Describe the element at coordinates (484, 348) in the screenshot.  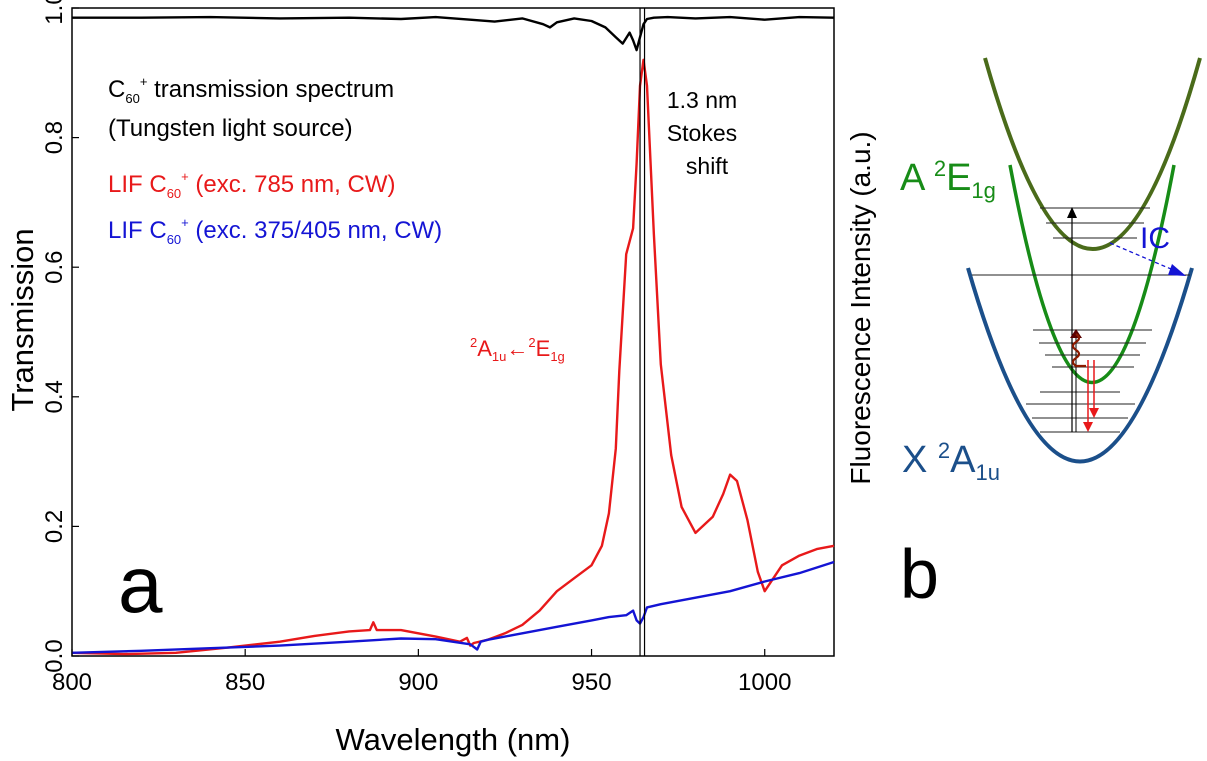
I see `transition-a: A` at that location.